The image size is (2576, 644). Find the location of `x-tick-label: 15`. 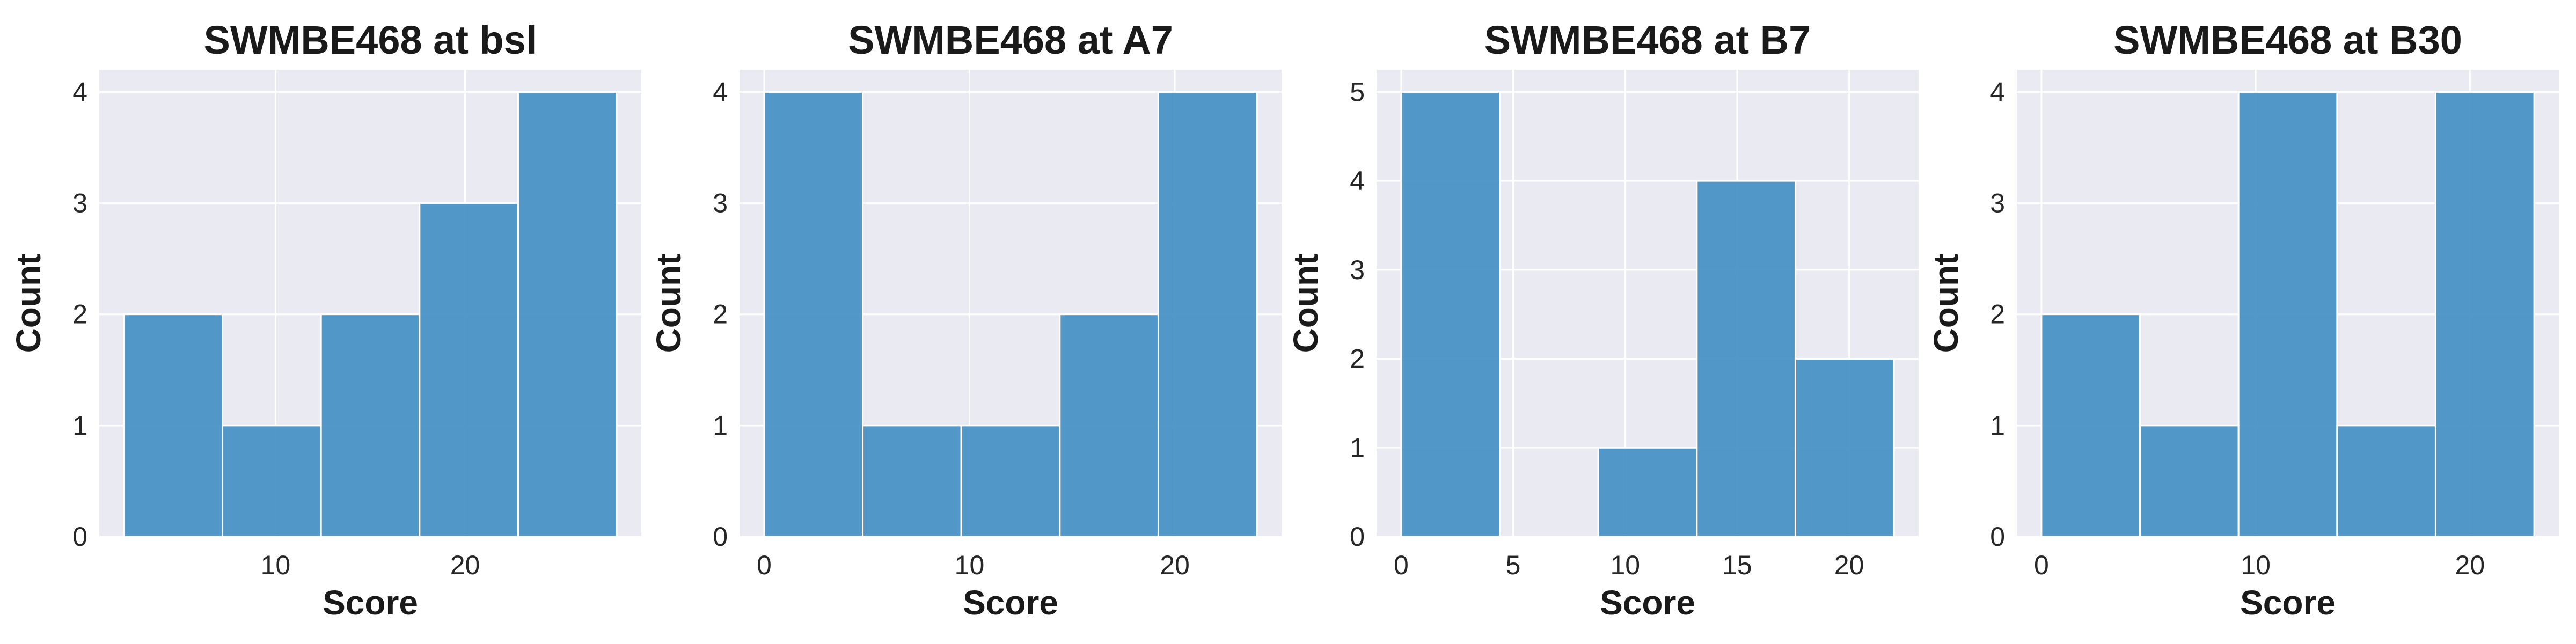

x-tick-label: 15 is located at coordinates (1737, 565).